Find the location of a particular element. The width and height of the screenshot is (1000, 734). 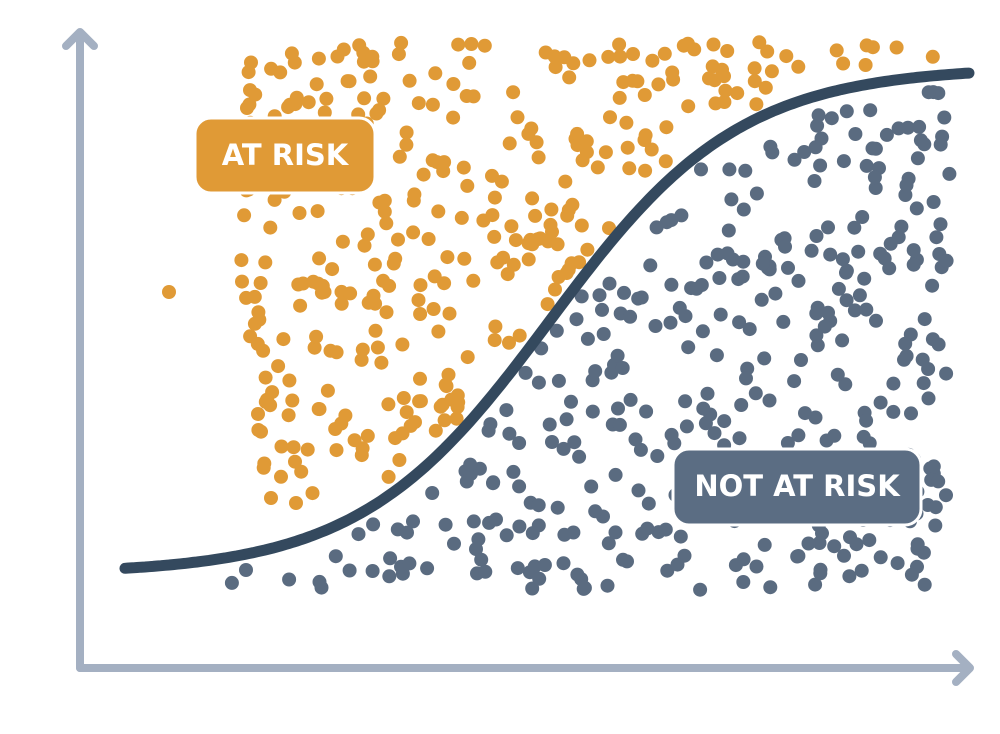

badge-box is located at coordinates (285, 155).